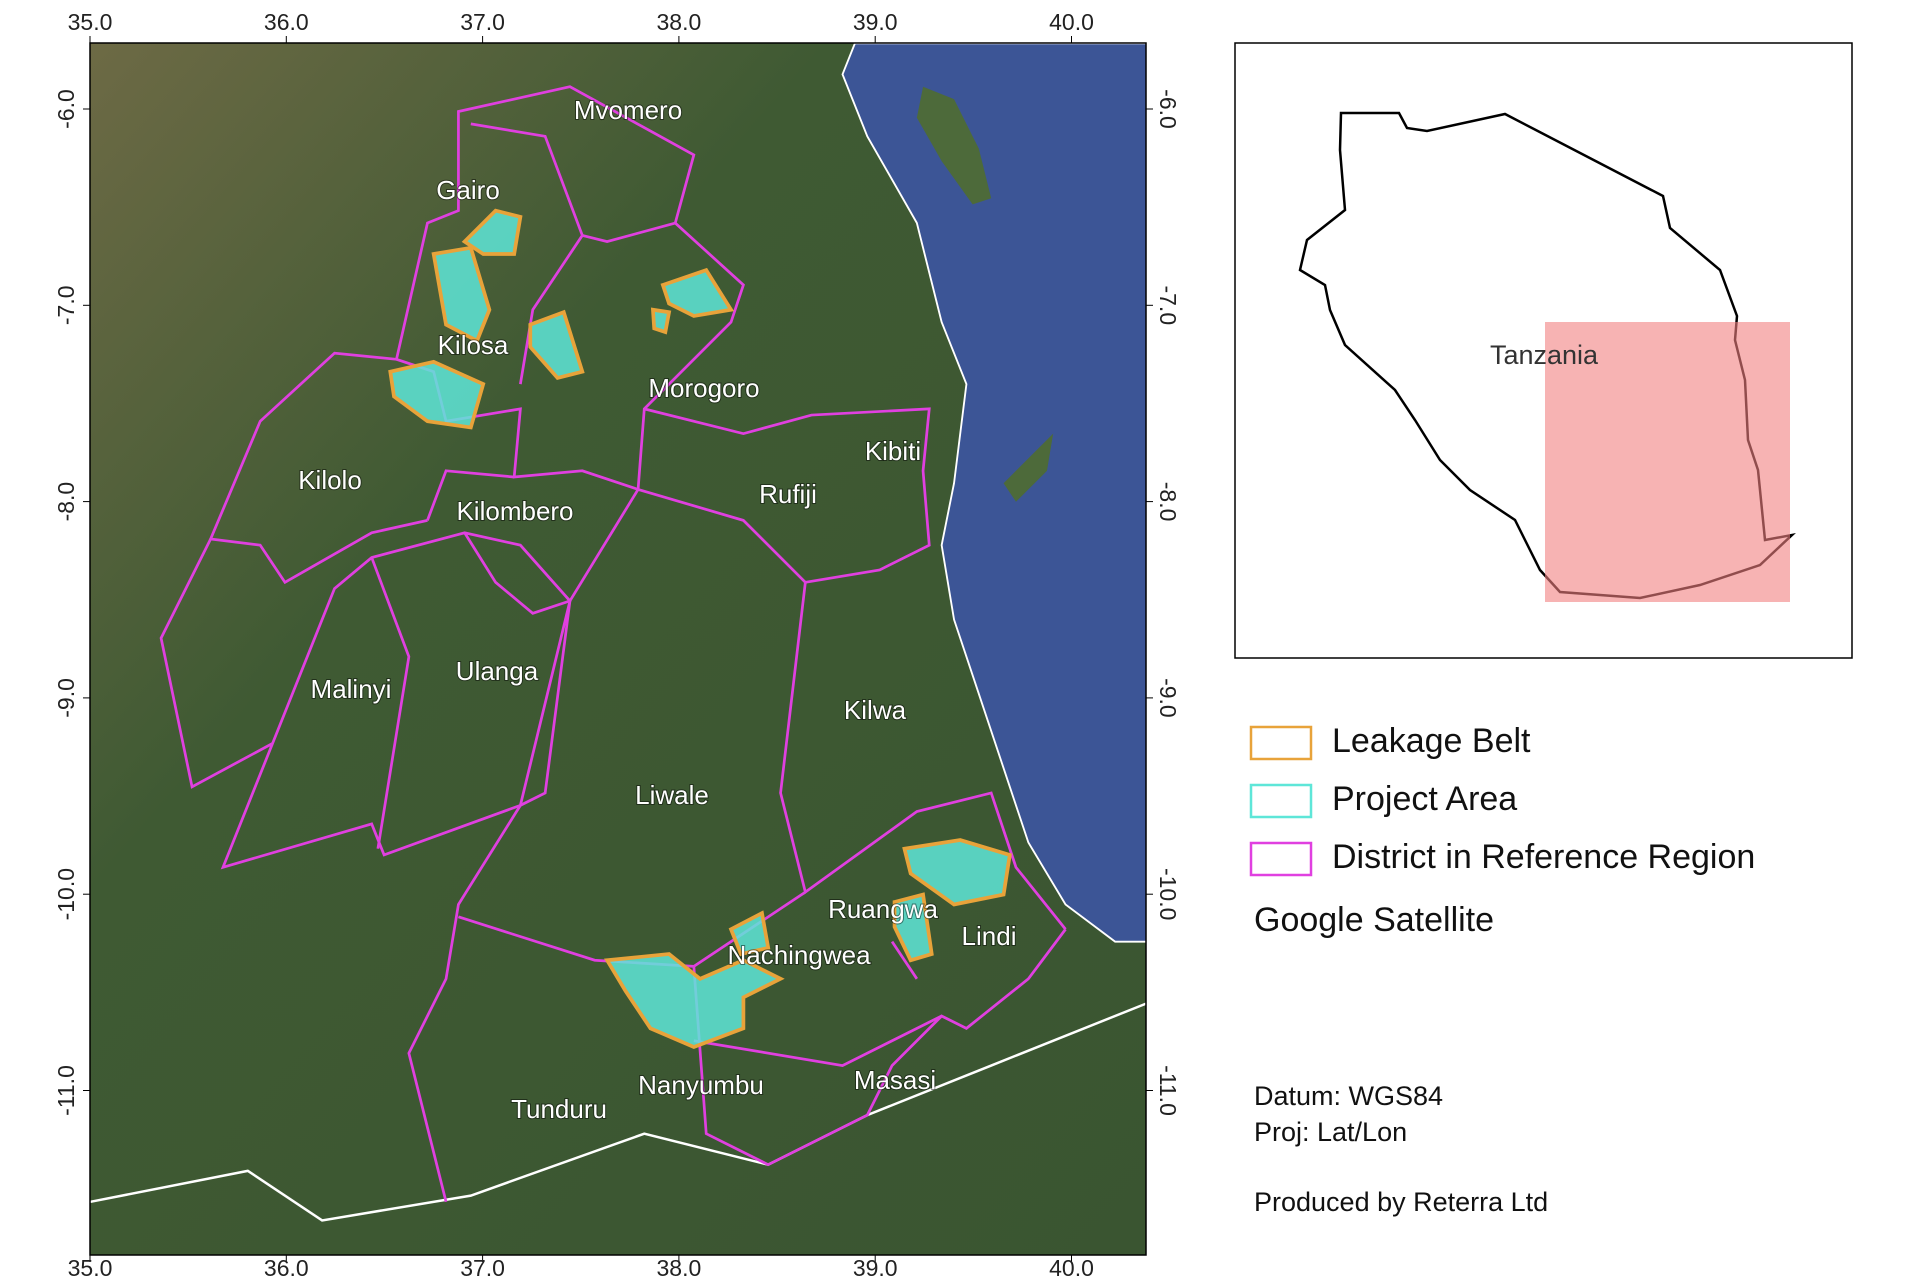 The image size is (1920, 1285). I want to click on note: Datum: WGS84, so click(1348, 1096).